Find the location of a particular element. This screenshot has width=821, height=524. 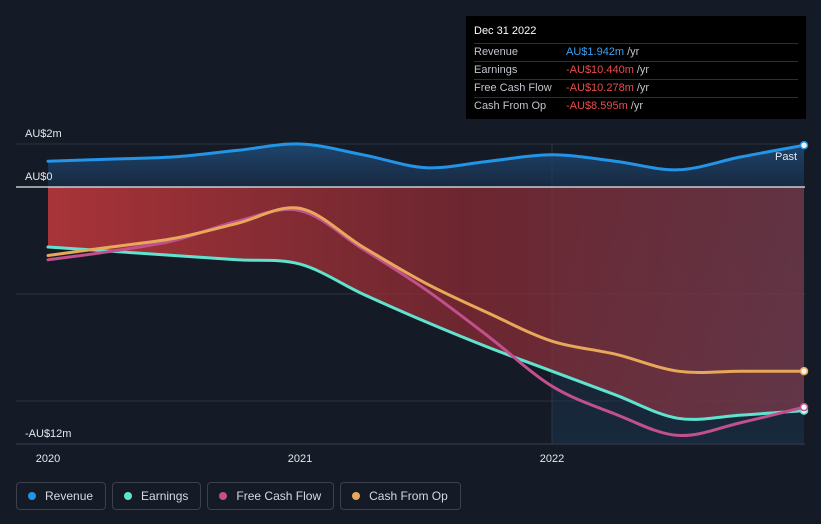

tooltip-row-label: Earnings is located at coordinates (496, 70).